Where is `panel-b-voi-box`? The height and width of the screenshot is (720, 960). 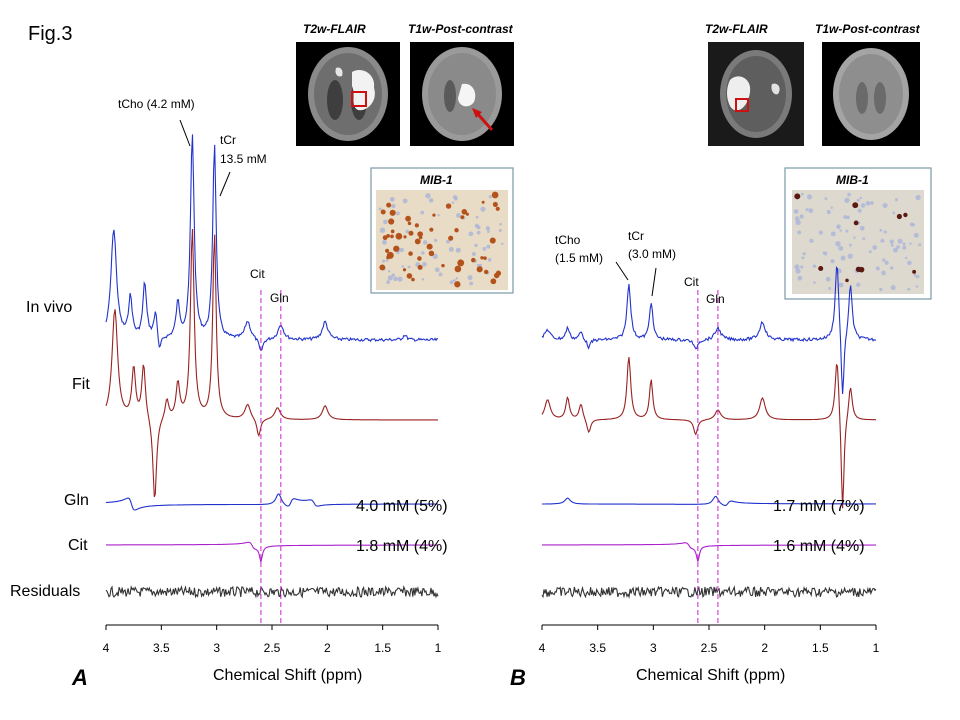
panel-b-voi-box is located at coordinates (742, 105).